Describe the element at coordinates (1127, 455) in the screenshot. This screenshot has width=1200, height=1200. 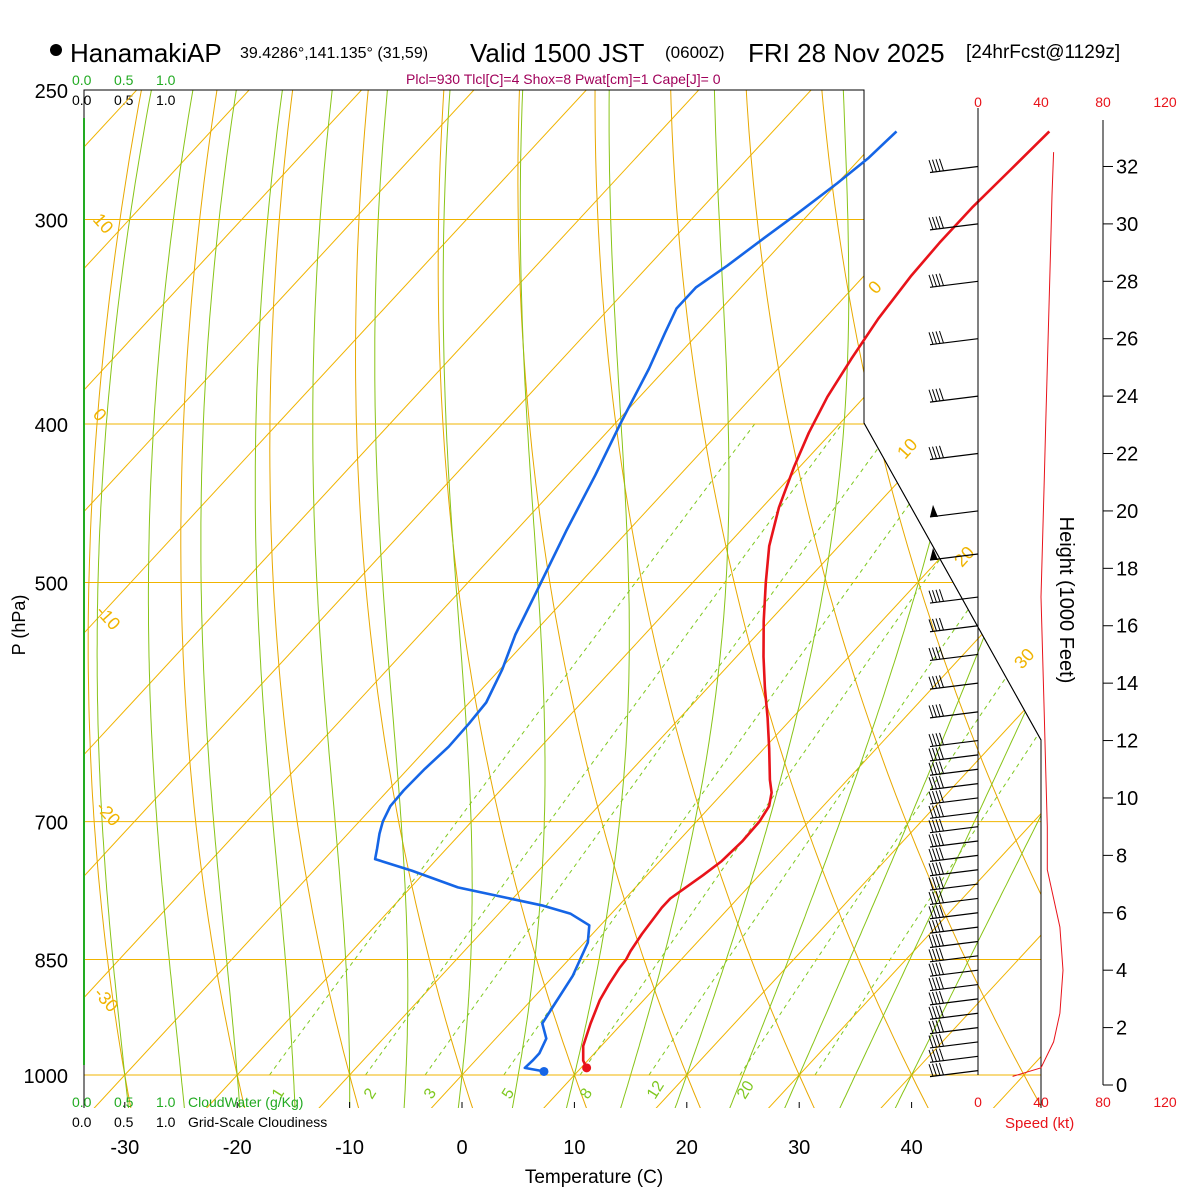
I see `height-tick-label: 22` at that location.